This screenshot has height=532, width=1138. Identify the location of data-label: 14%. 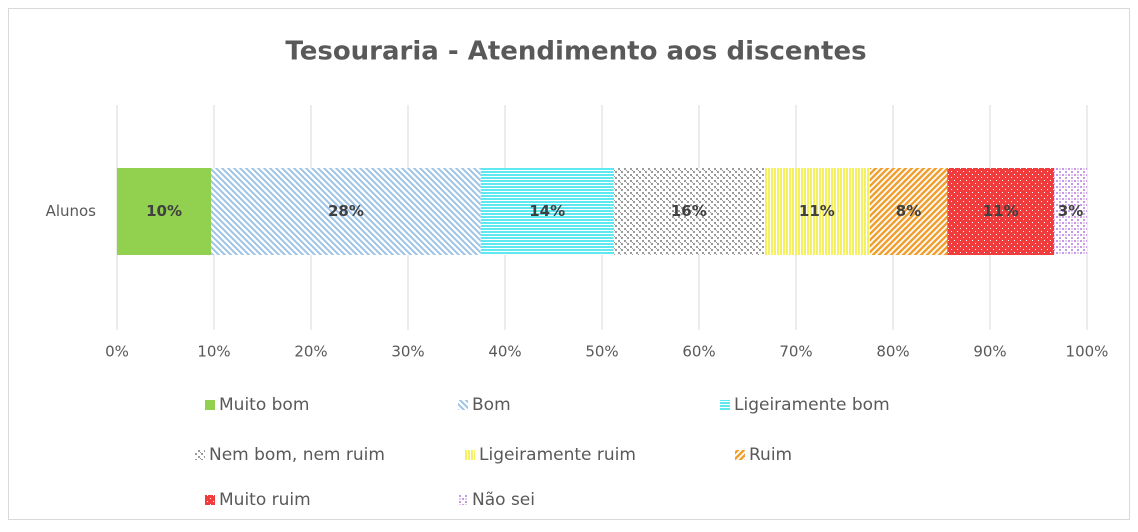
(547, 211).